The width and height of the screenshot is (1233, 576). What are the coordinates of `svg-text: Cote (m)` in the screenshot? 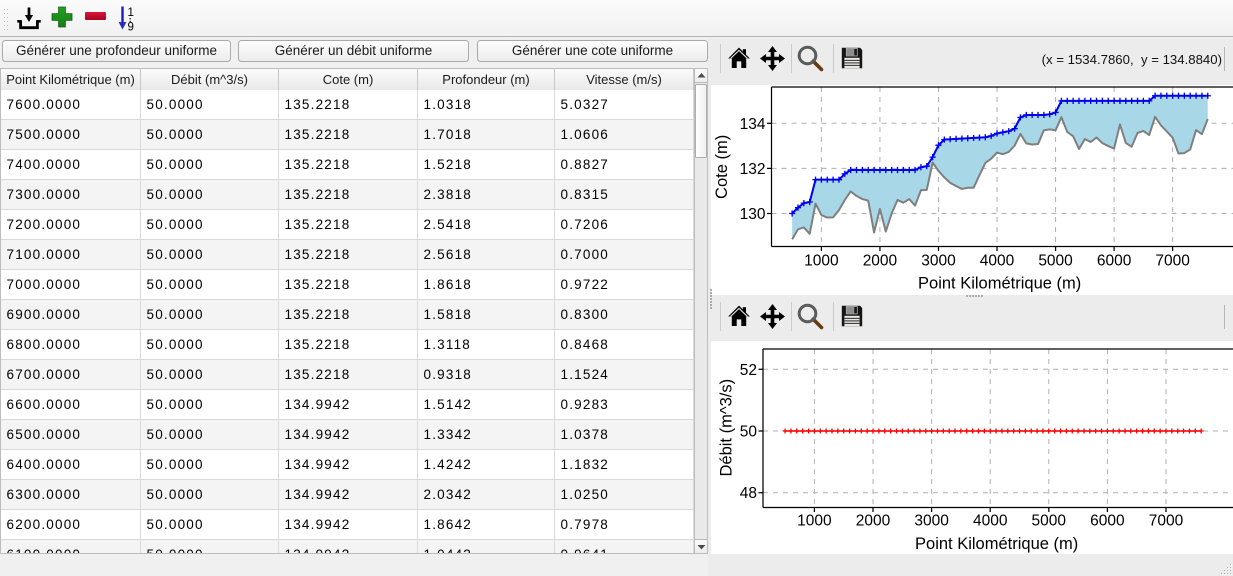 It's located at (722, 167).